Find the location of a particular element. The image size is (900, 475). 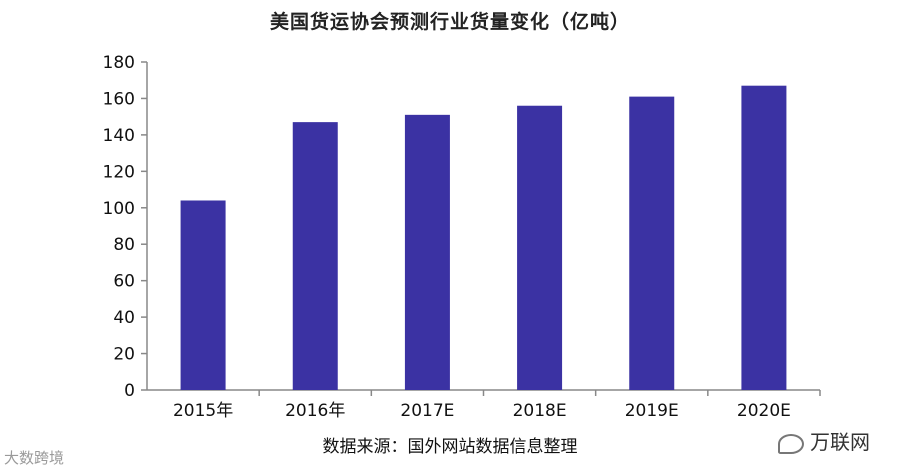

y-tick-label: 20 is located at coordinates (124, 355).